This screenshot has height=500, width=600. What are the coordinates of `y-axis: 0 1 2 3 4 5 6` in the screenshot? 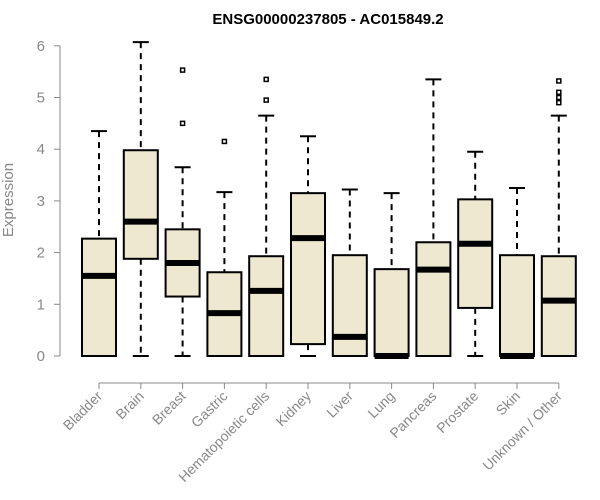 It's located at (49, 201).